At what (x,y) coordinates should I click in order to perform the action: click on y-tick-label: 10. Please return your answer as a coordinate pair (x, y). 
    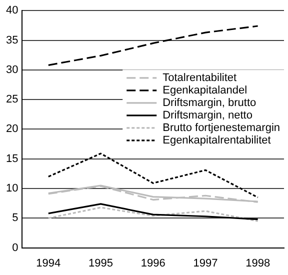
    Looking at the image, I should click on (12, 188).